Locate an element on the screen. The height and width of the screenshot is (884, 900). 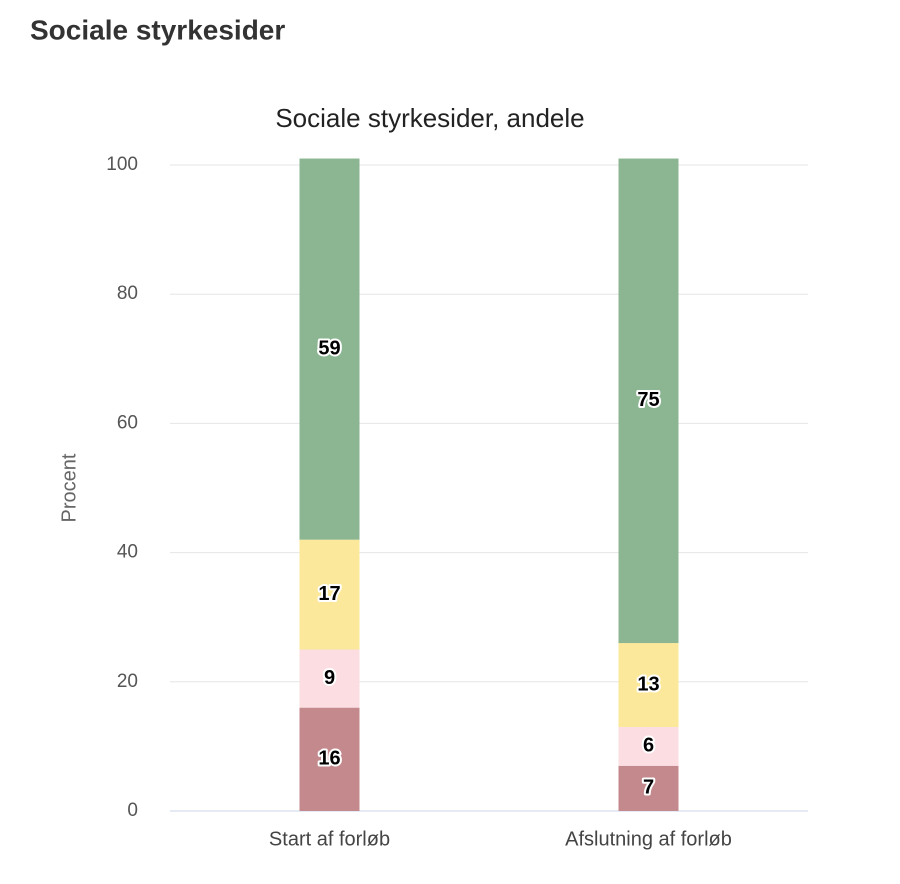
y-tick-label: 100 is located at coordinates (122, 164).